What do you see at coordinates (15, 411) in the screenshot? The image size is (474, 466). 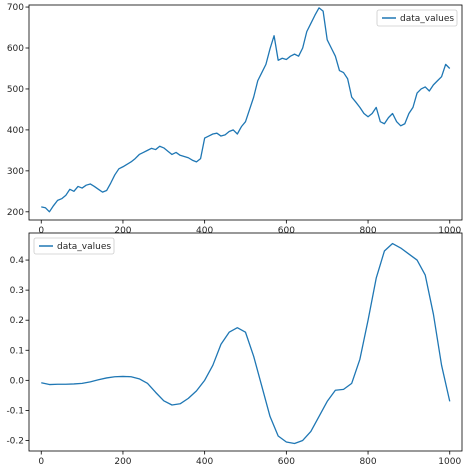 I see `y-tick-label: -0.1` at bounding box center [15, 411].